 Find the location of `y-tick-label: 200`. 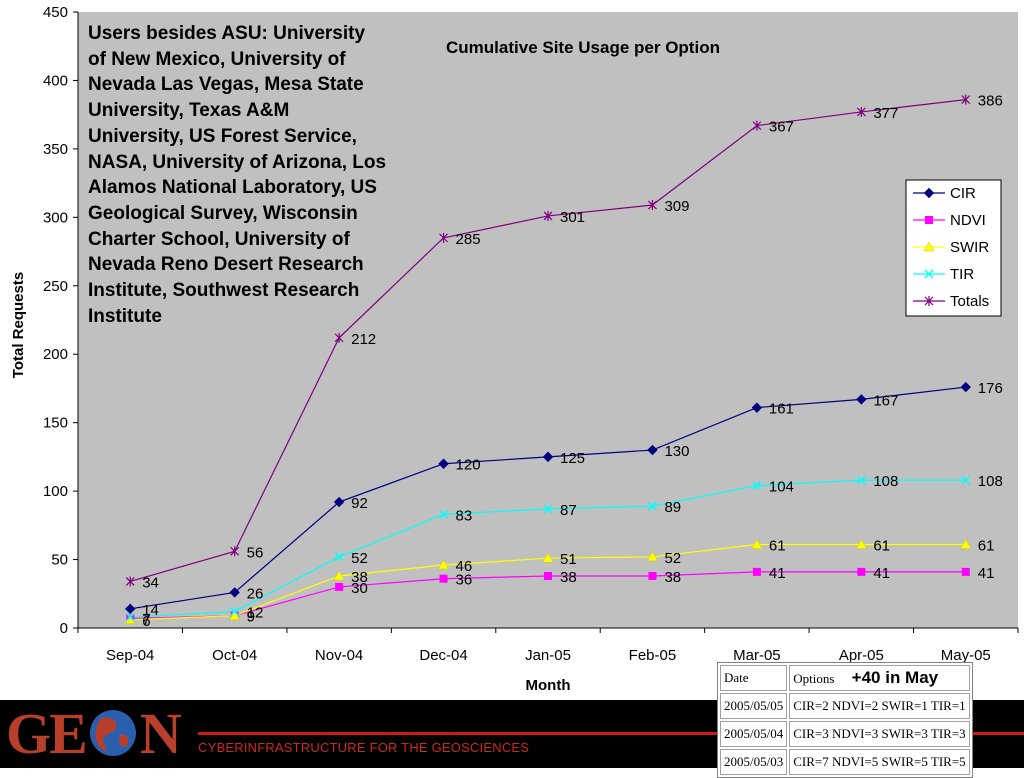

y-tick-label: 200 is located at coordinates (55, 354).